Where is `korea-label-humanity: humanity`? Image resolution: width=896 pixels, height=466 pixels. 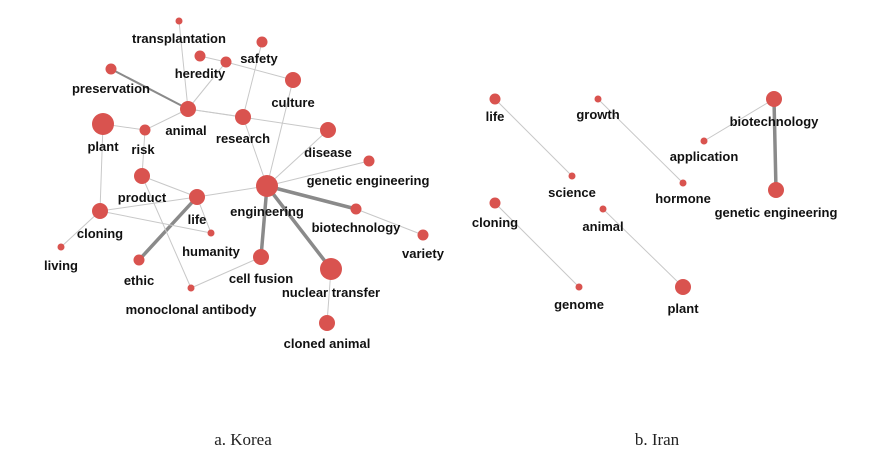 korea-label-humanity: humanity is located at coordinates (211, 251).